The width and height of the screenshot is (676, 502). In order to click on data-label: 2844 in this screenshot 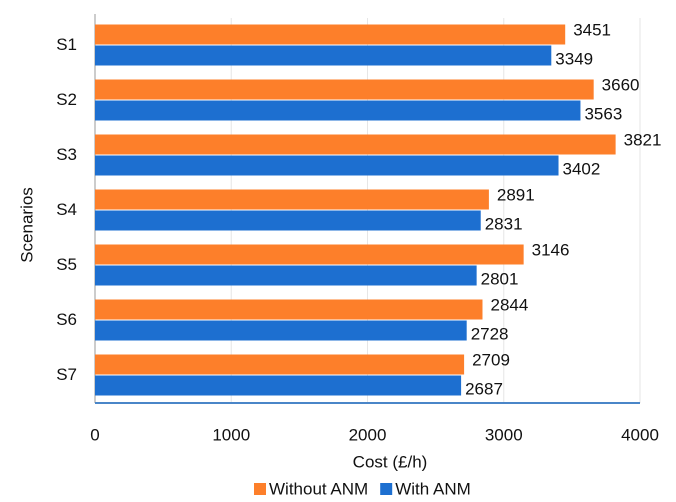, I will do `click(509, 304)`.